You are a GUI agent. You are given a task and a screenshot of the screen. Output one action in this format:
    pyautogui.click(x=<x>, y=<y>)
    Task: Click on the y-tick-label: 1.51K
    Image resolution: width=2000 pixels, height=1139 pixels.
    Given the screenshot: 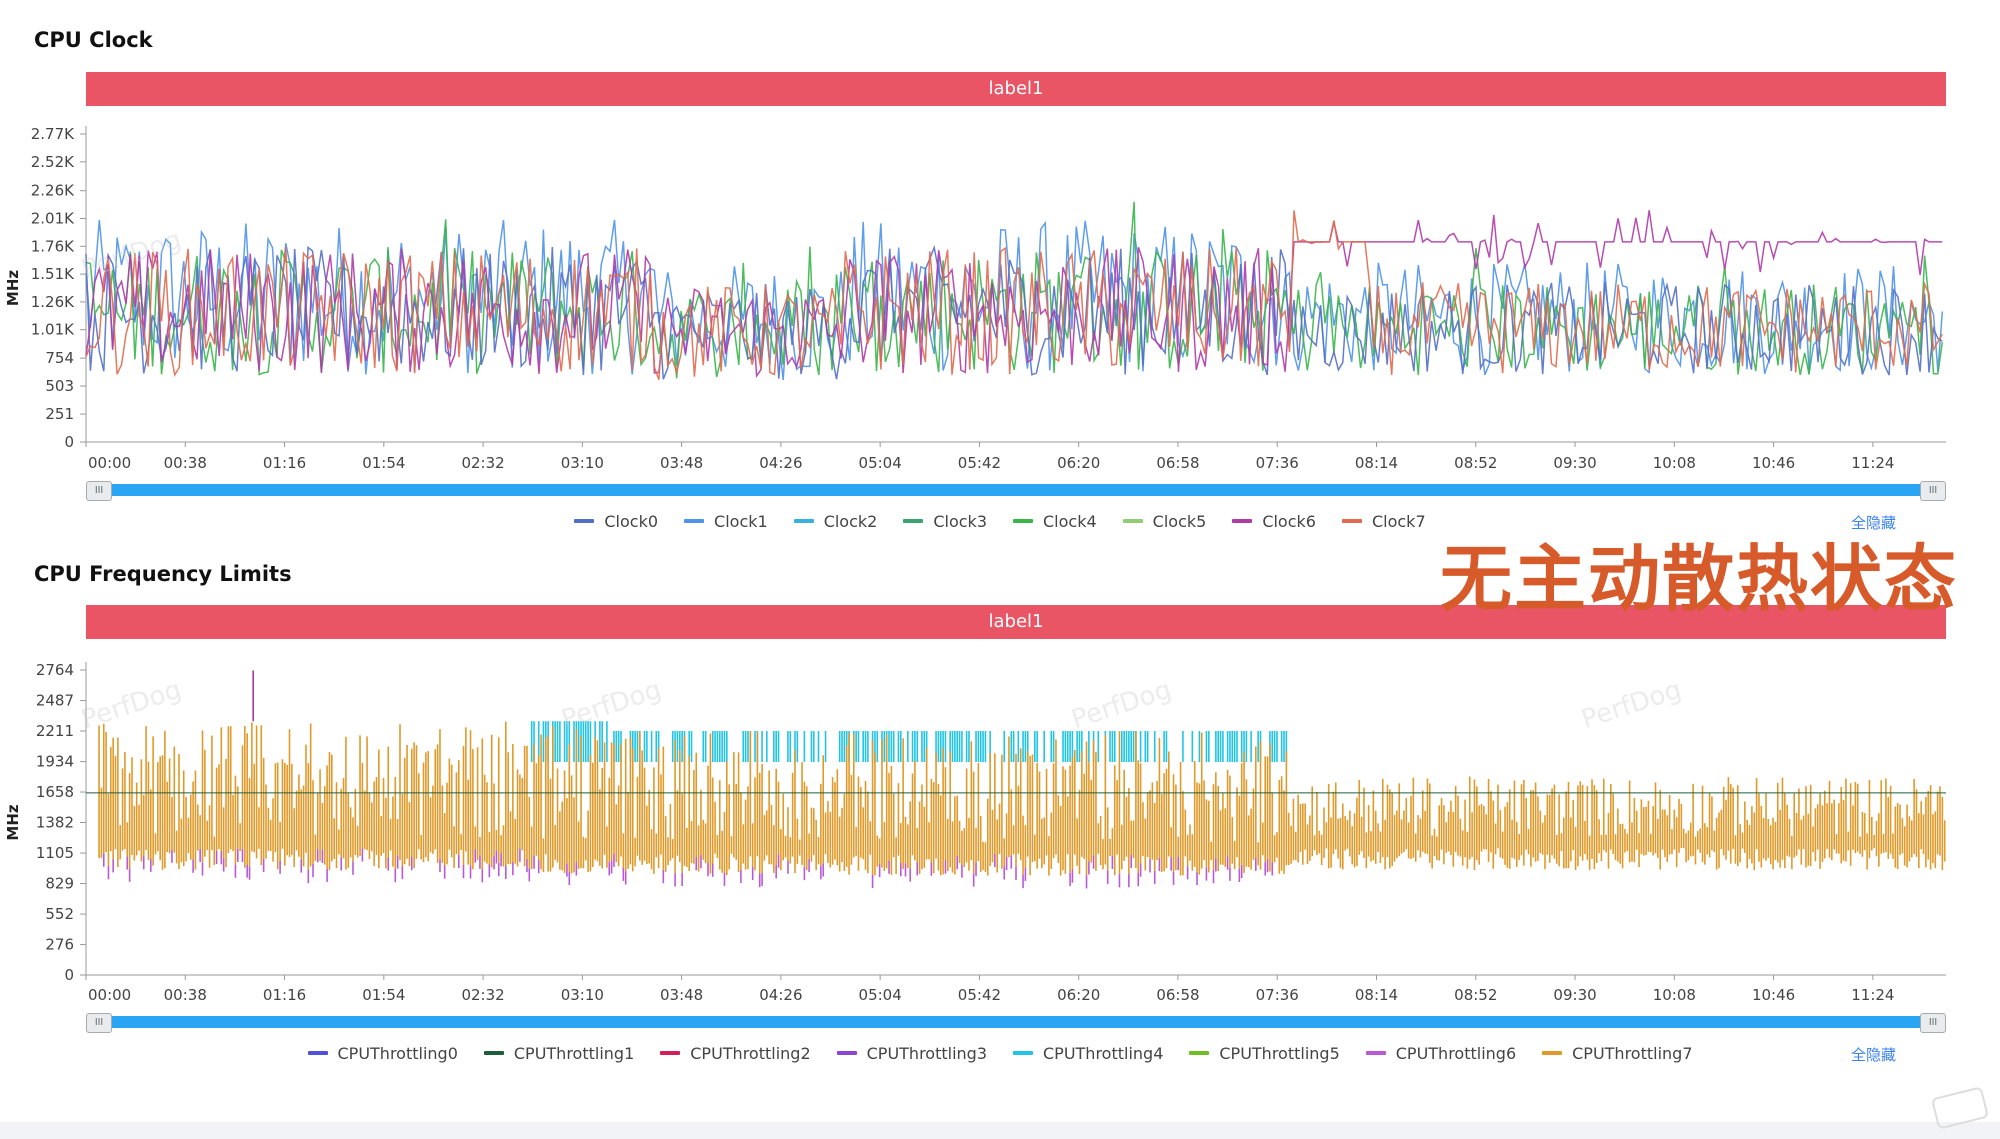 What is the action you would take?
    pyautogui.click(x=53, y=274)
    